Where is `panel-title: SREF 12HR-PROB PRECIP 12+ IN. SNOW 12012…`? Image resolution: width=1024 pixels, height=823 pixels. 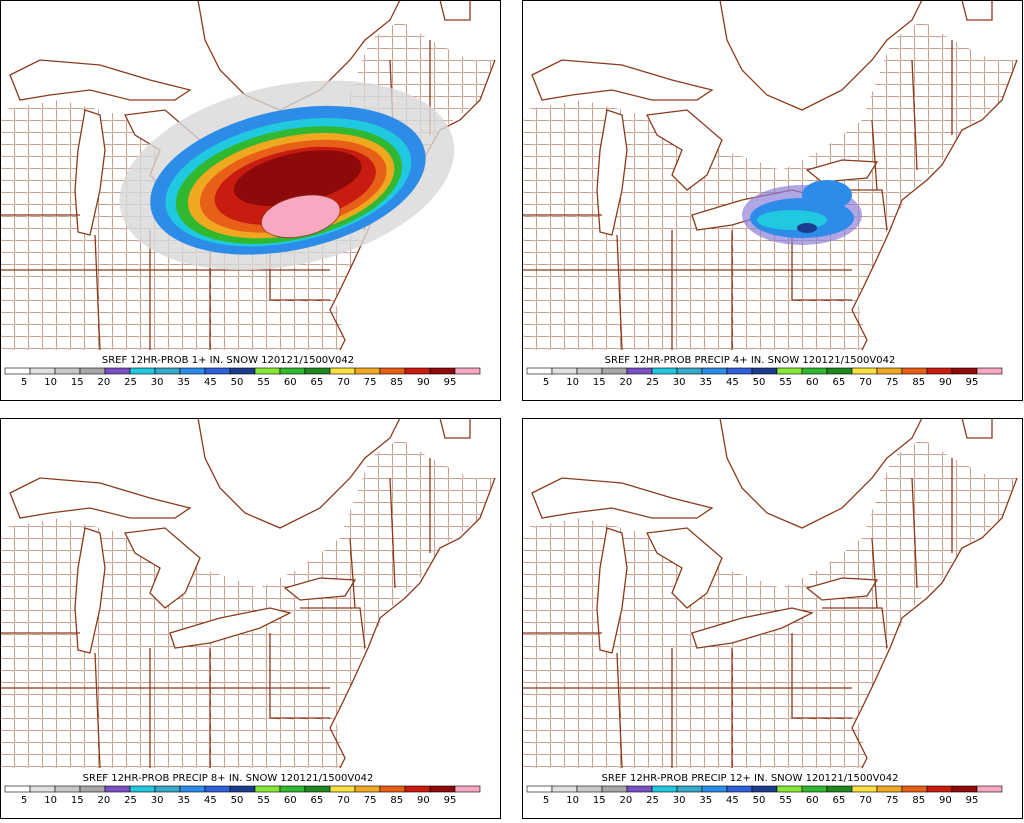 panel-title: SREF 12HR-PROB PRECIP 12+ IN. SNOW 12012… is located at coordinates (749, 778).